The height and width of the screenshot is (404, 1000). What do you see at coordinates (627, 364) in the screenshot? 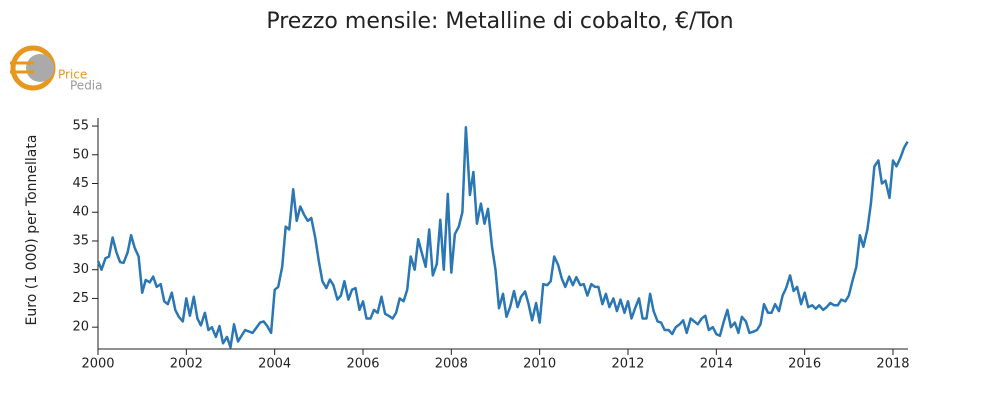
I see `x-tick-label: 2012` at bounding box center [627, 364].